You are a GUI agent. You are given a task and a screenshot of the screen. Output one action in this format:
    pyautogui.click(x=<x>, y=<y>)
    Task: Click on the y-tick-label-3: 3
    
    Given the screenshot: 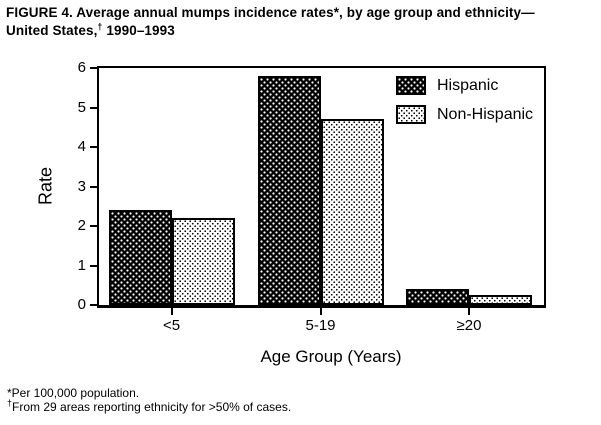 What is the action you would take?
    pyautogui.click(x=81, y=186)
    